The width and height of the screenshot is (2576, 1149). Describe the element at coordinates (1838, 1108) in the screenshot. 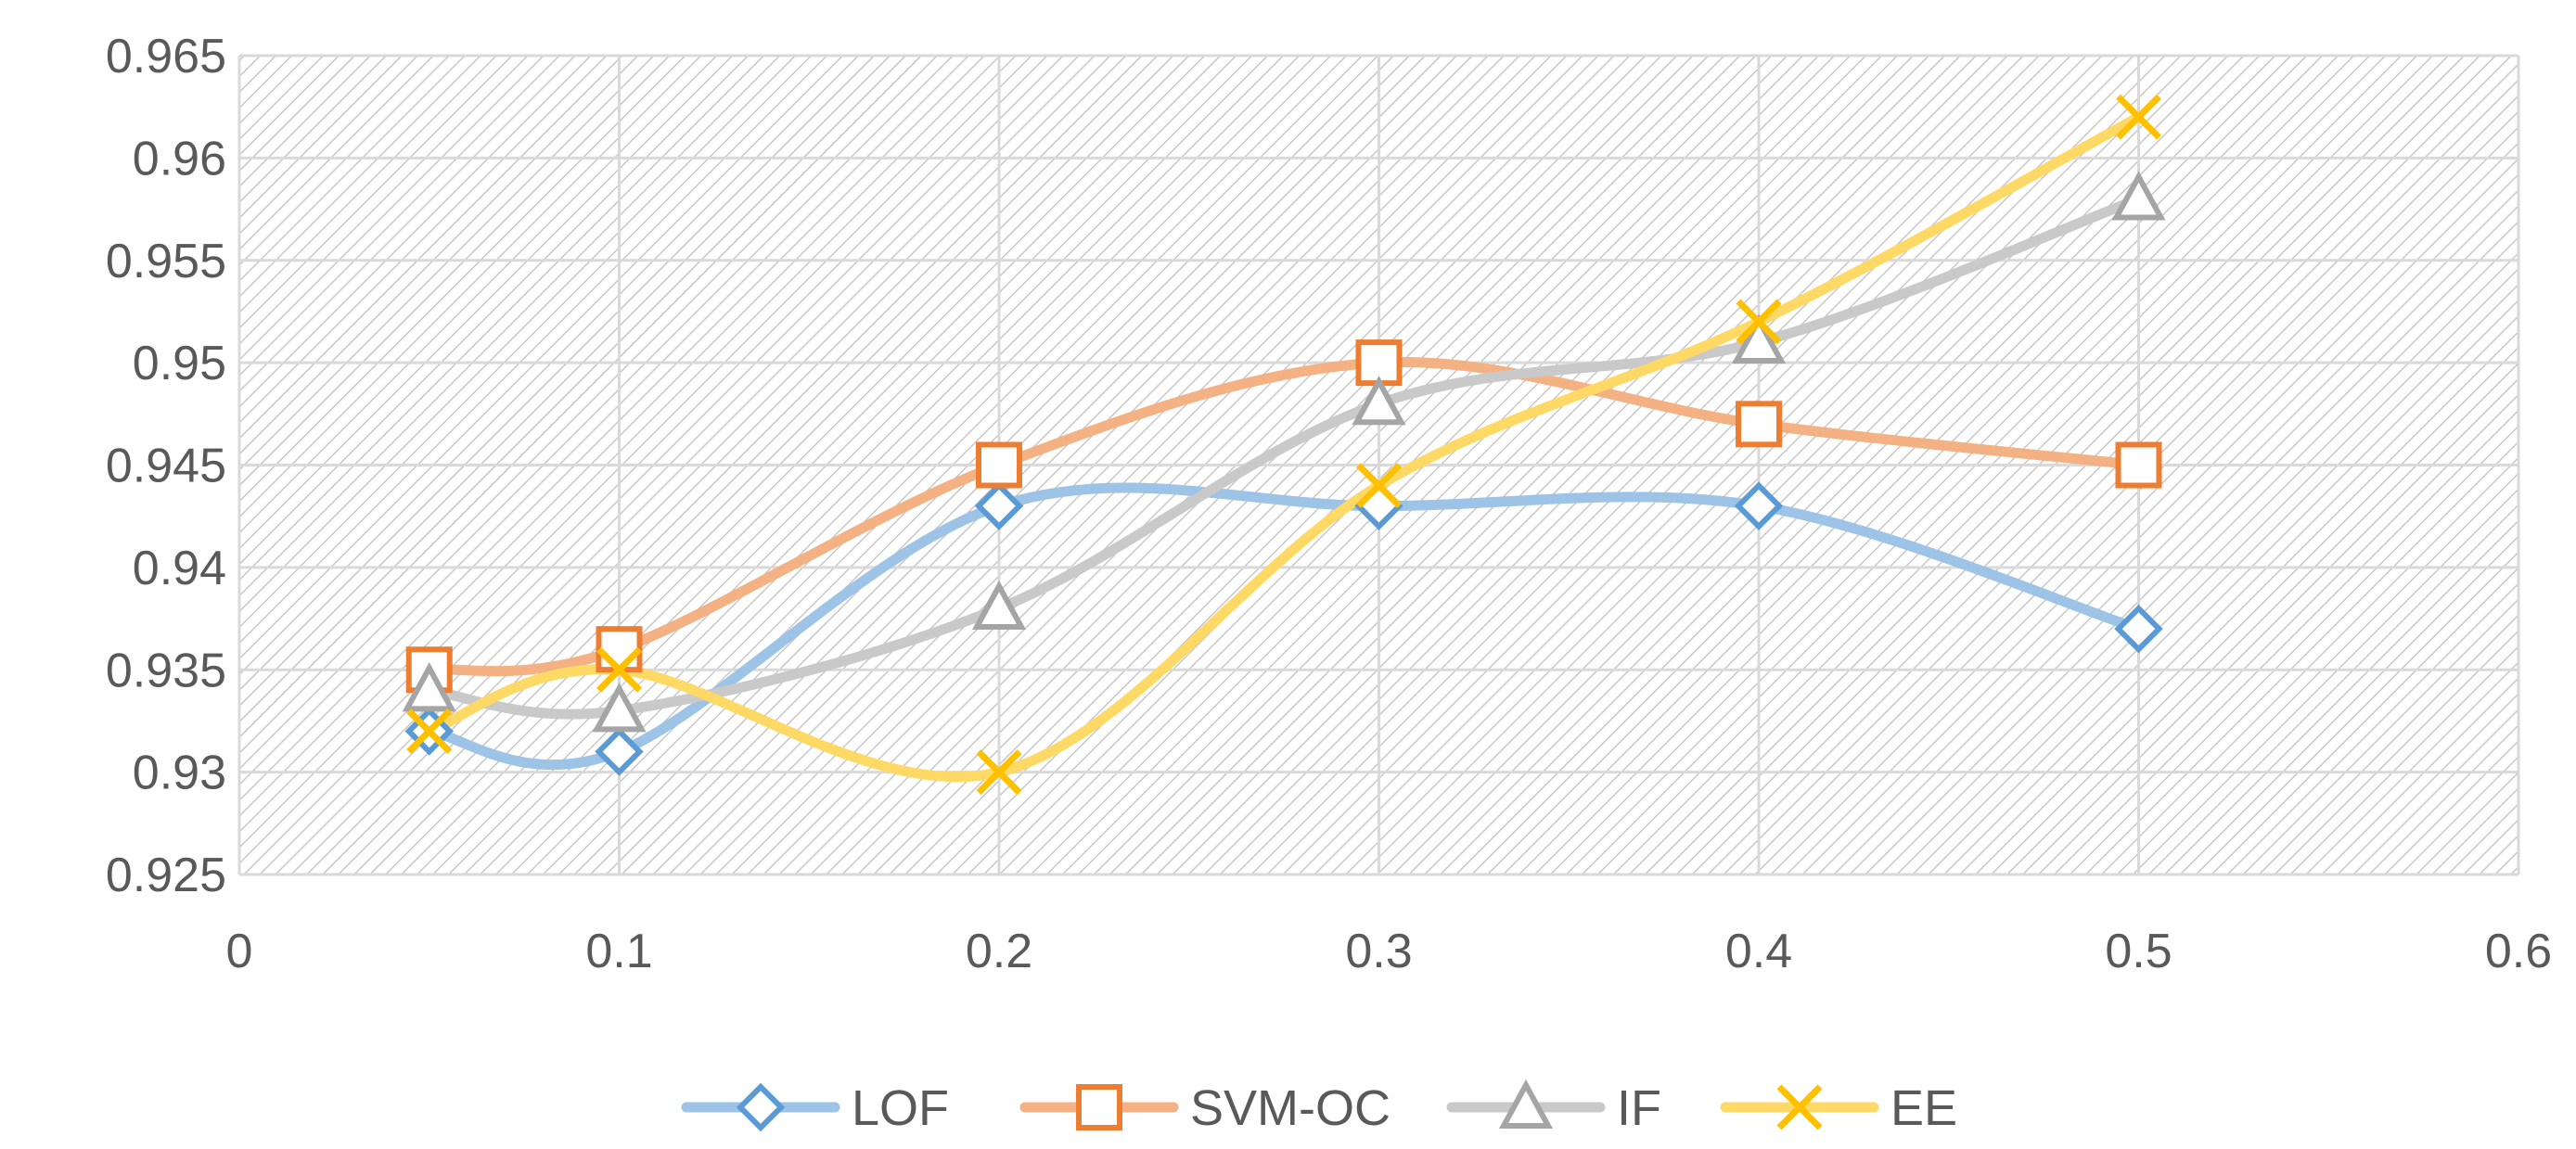

I see `legend-item-ee: EE` at that location.